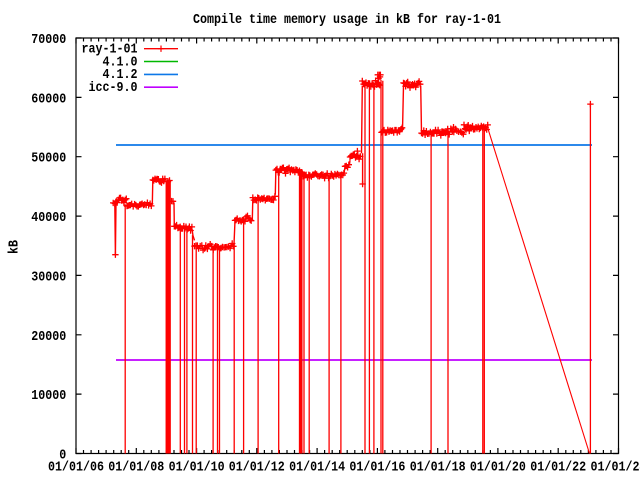  What do you see at coordinates (110, 50) in the screenshot?
I see `svg-text: ray-1-01` at bounding box center [110, 50].